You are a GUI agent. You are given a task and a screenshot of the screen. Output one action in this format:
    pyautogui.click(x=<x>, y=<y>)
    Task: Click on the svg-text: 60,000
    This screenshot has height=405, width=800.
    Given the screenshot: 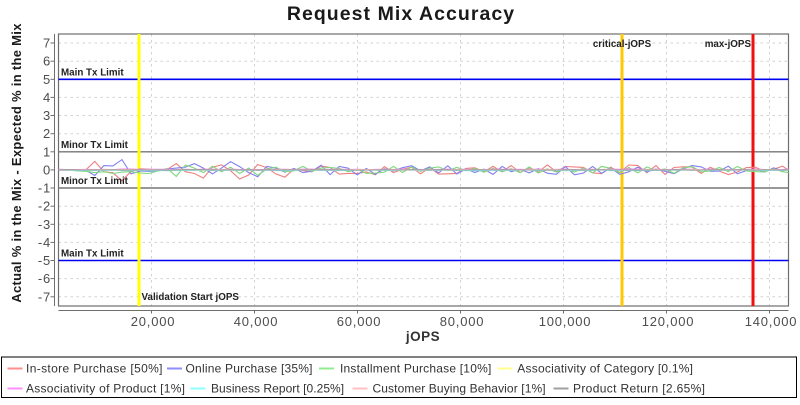 What is the action you would take?
    pyautogui.click(x=359, y=321)
    